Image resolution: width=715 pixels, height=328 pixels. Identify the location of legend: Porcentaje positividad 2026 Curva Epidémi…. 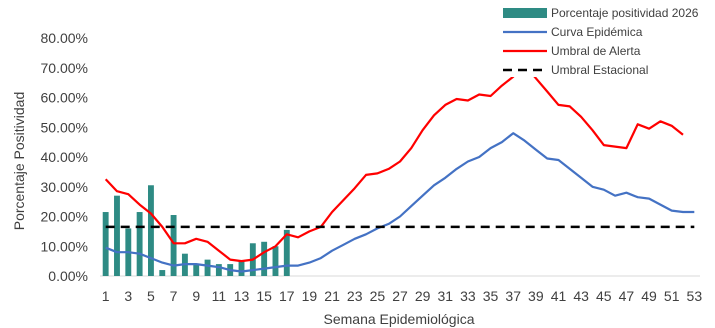
(597, 40).